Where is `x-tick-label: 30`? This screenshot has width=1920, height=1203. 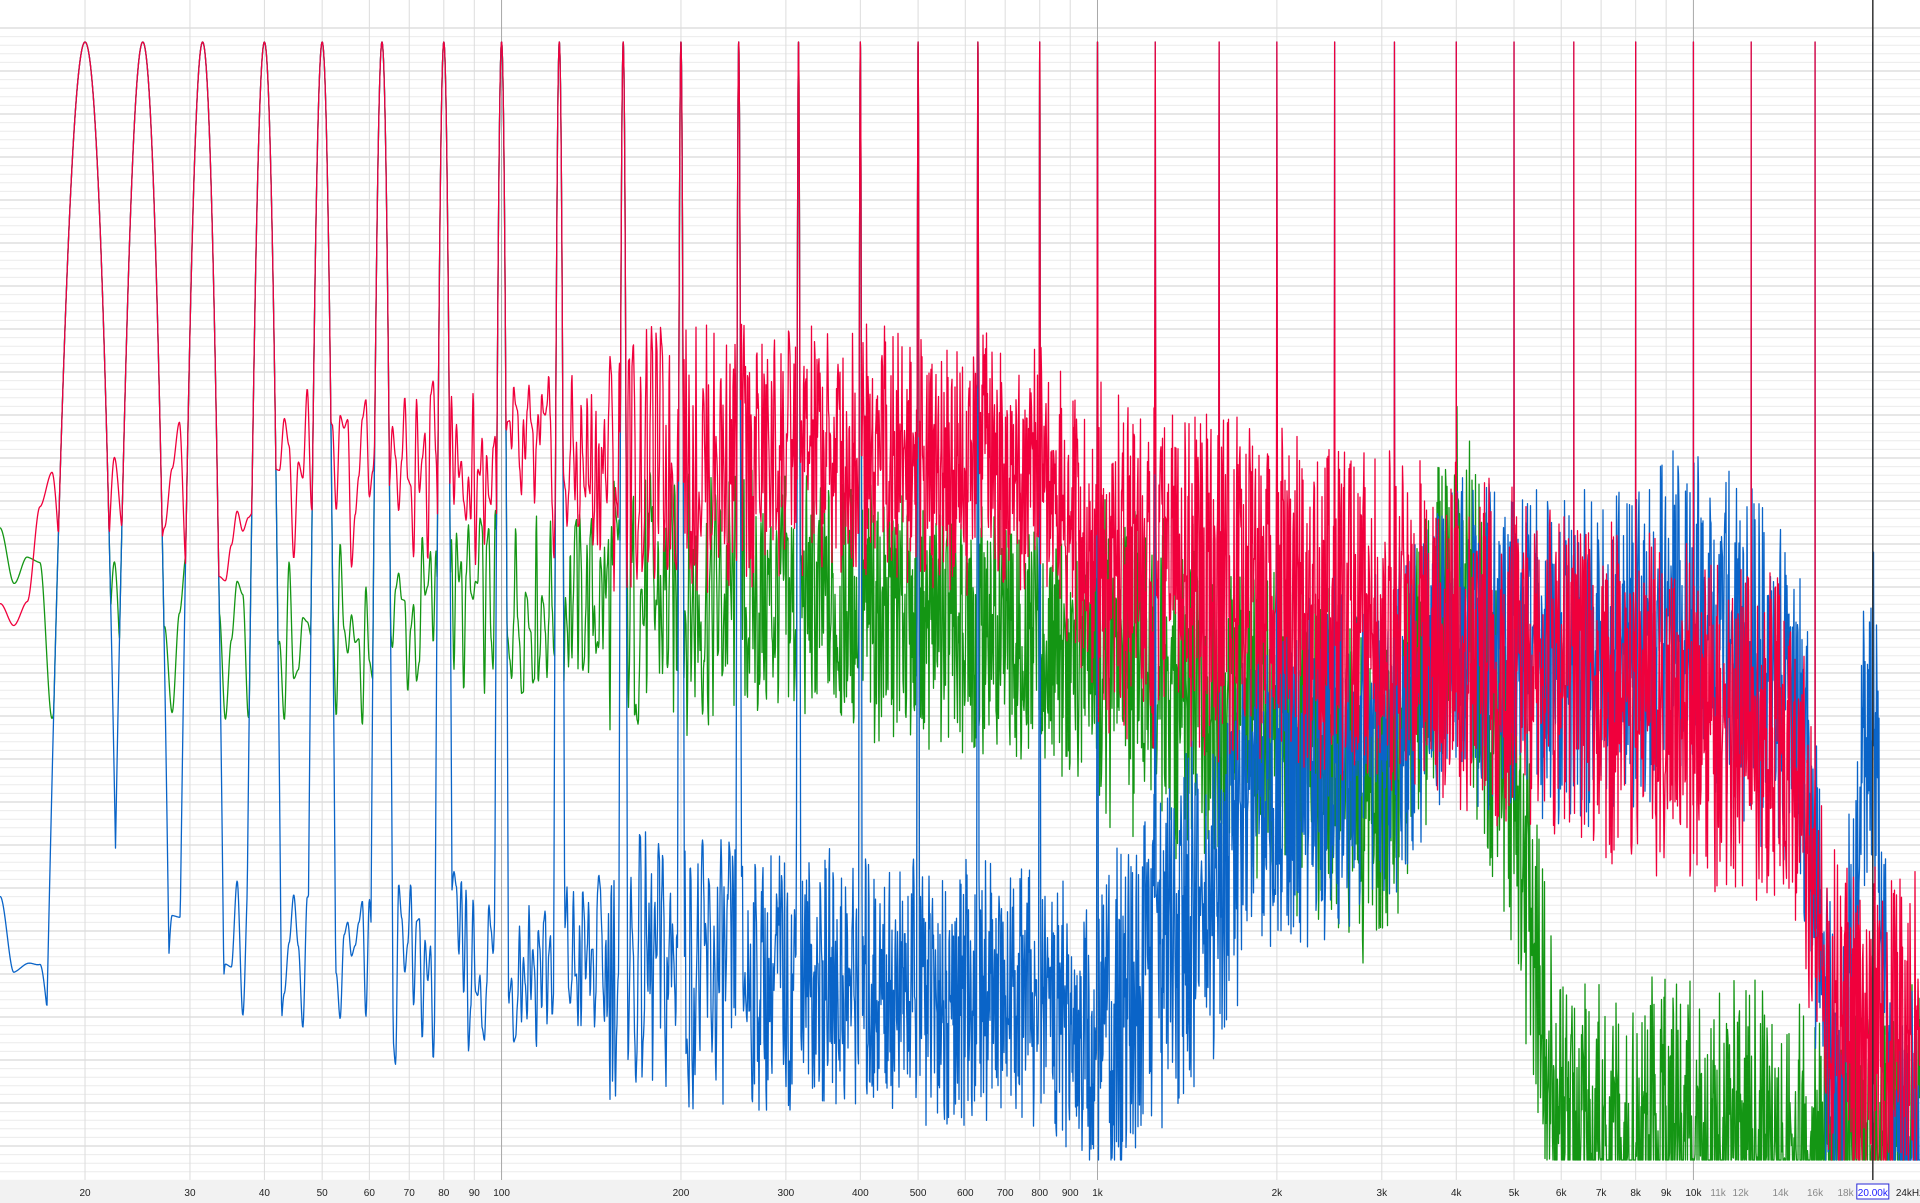
x-tick-label: 30 is located at coordinates (190, 1193).